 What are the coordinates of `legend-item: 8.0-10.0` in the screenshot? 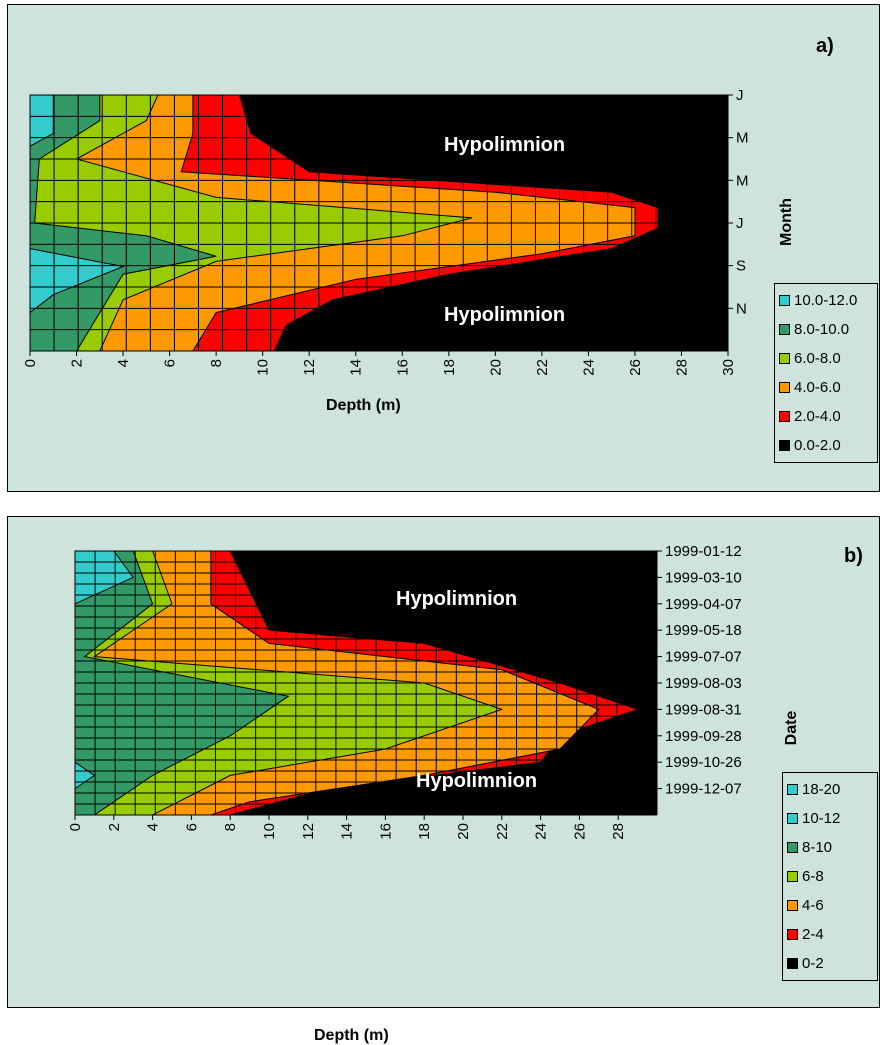 It's located at (826, 329).